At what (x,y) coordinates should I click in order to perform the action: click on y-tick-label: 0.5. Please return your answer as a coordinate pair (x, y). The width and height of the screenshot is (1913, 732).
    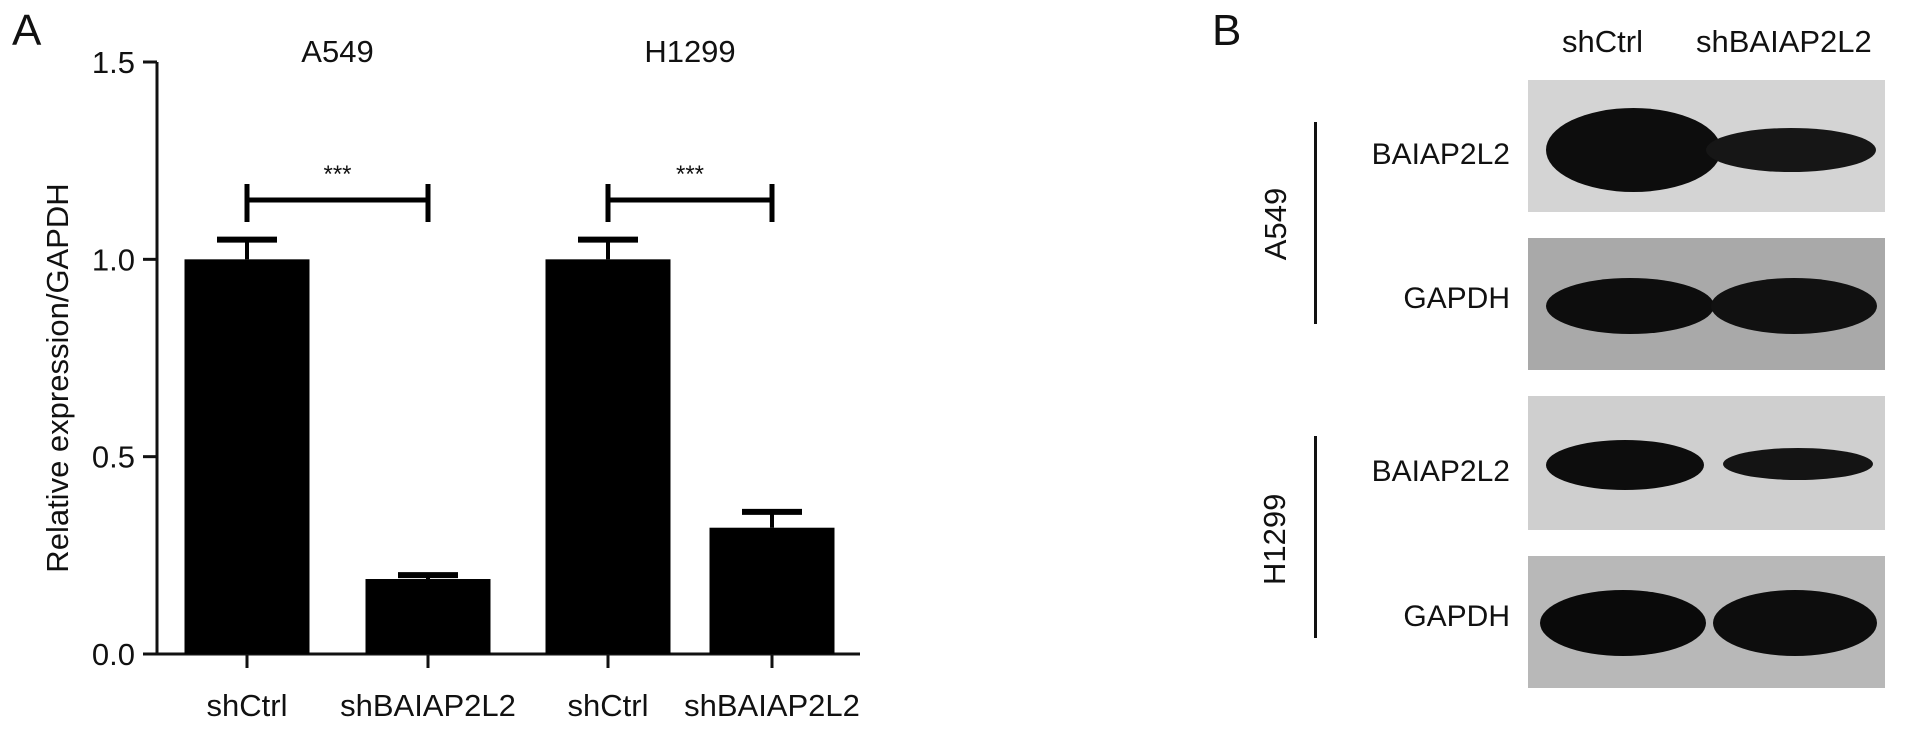
    Looking at the image, I should click on (113, 457).